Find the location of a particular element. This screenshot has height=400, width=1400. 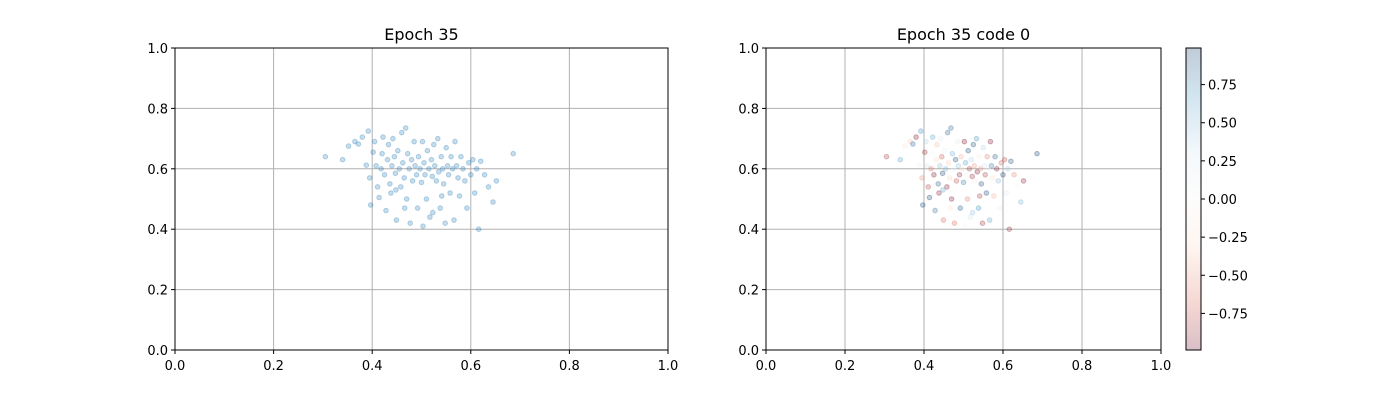

y-tick-label: 0.0 is located at coordinates (748, 351).